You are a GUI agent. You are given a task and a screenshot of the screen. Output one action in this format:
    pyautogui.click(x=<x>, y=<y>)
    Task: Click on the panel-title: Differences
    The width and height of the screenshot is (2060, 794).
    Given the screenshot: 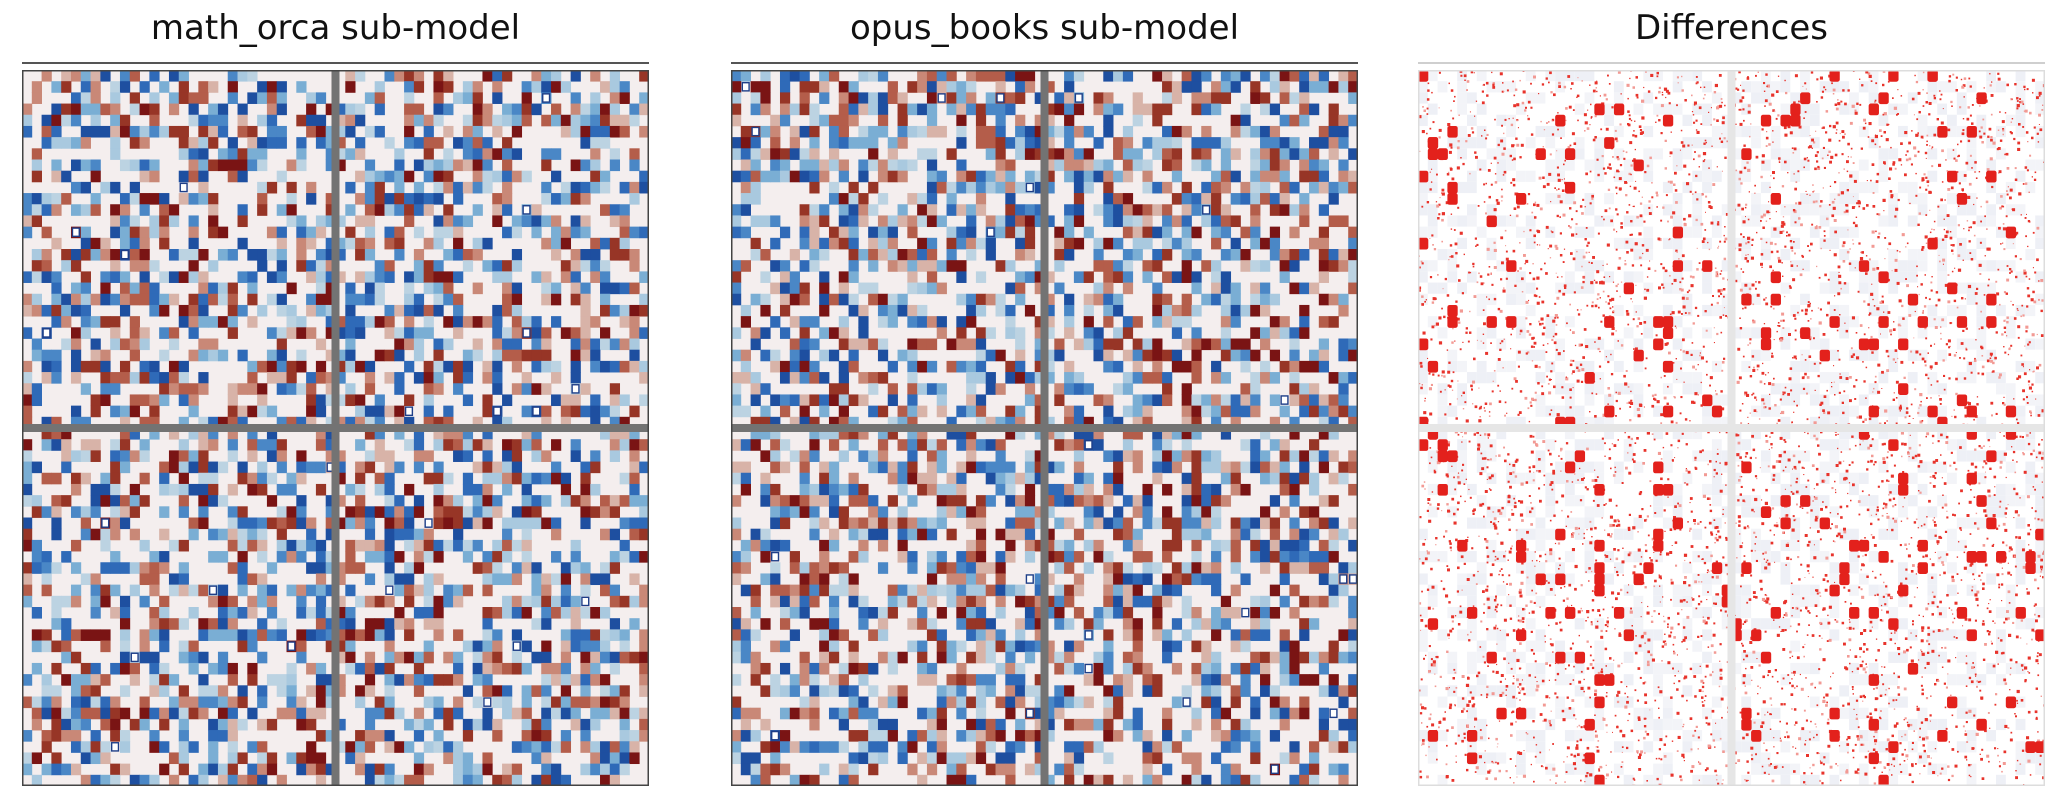 What is the action you would take?
    pyautogui.click(x=1731, y=28)
    